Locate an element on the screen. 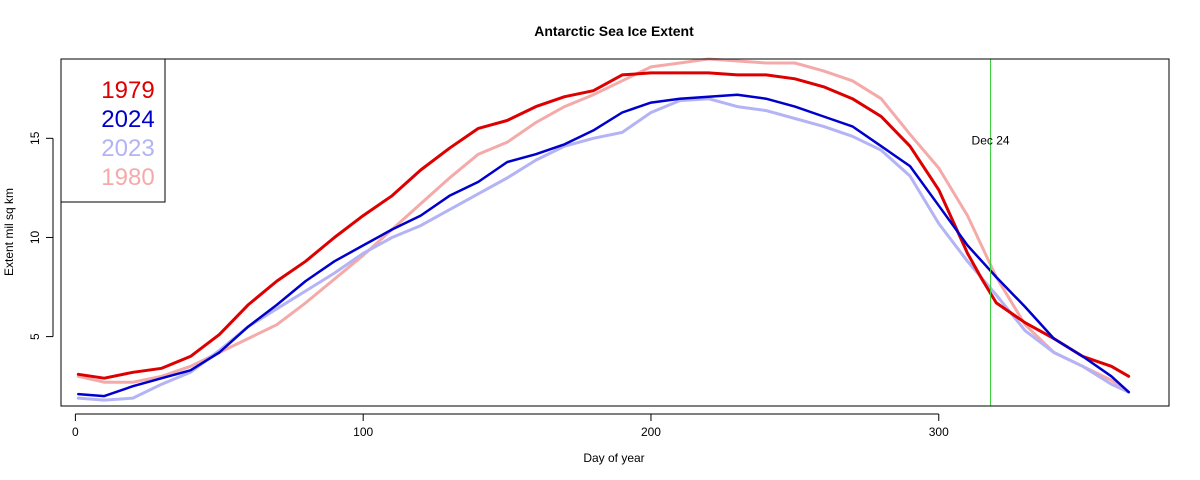  x-axis-label: Day of year is located at coordinates (613, 458).